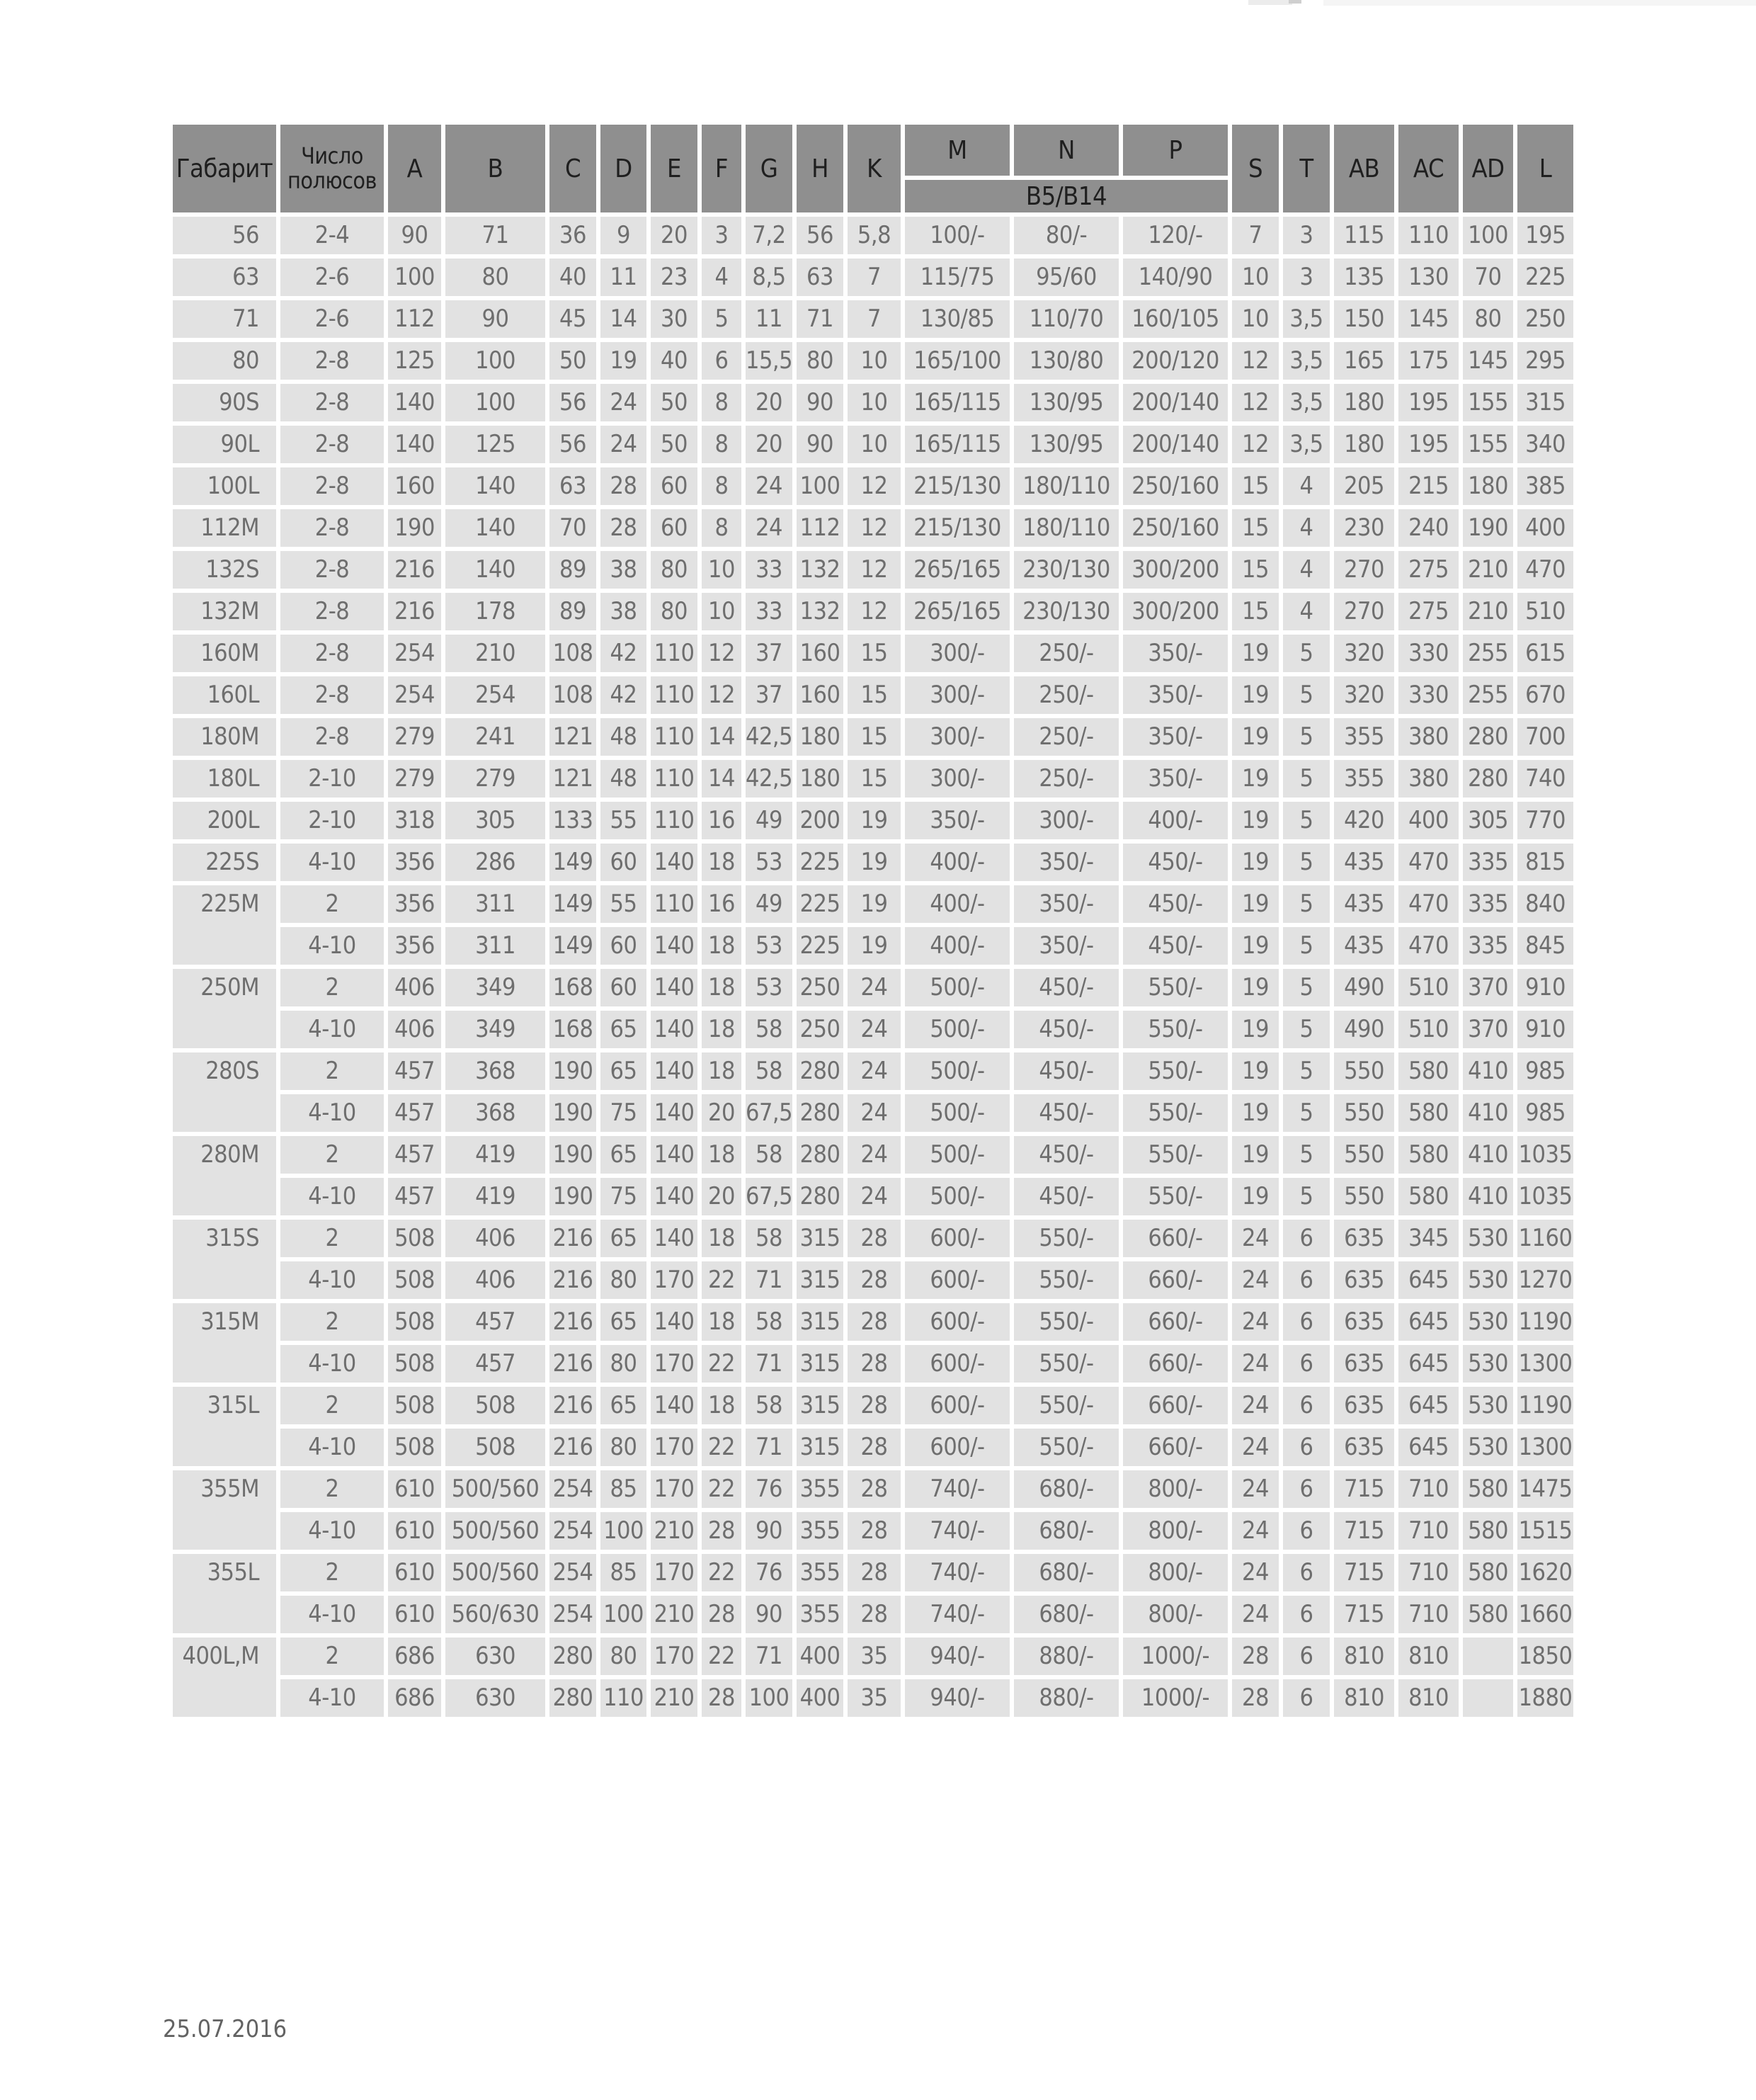 This screenshot has width=1756, height=2100. Describe the element at coordinates (769, 1155) in the screenshot. I see `cell-g: 58` at that location.